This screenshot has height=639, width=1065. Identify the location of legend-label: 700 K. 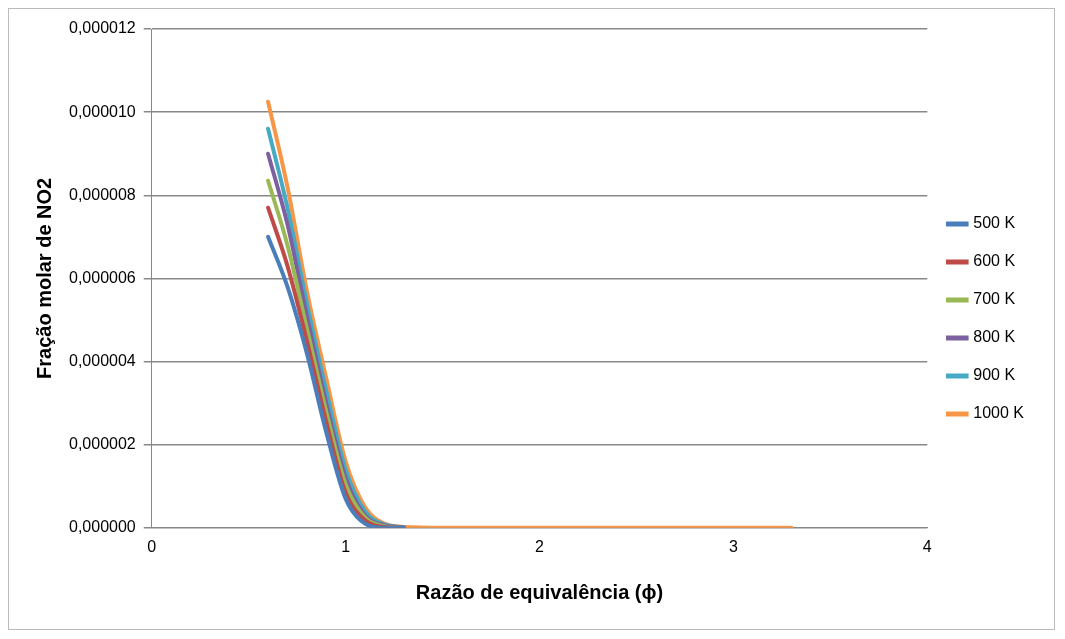
(994, 299).